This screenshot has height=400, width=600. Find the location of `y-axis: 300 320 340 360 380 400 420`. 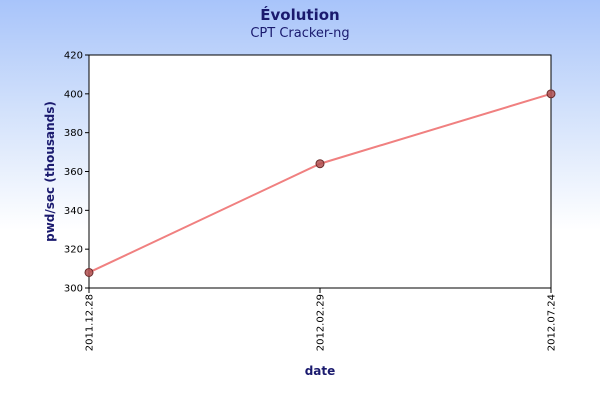

y-axis: 300 320 340 360 380 400 420 is located at coordinates (76, 173).